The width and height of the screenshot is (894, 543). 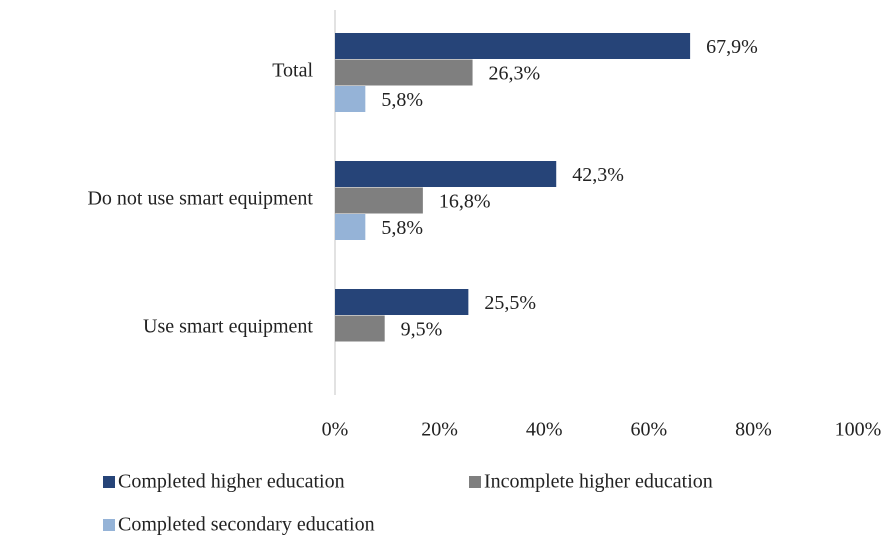 I want to click on x-tick-label: 60%, so click(x=648, y=430).